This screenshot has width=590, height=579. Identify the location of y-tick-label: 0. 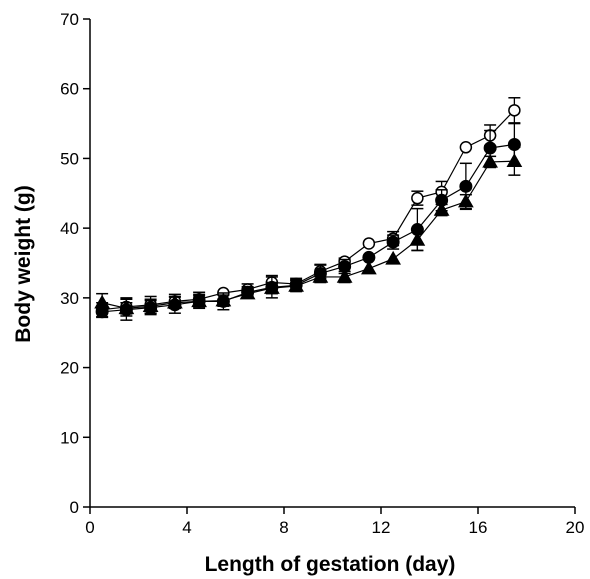
(74, 507).